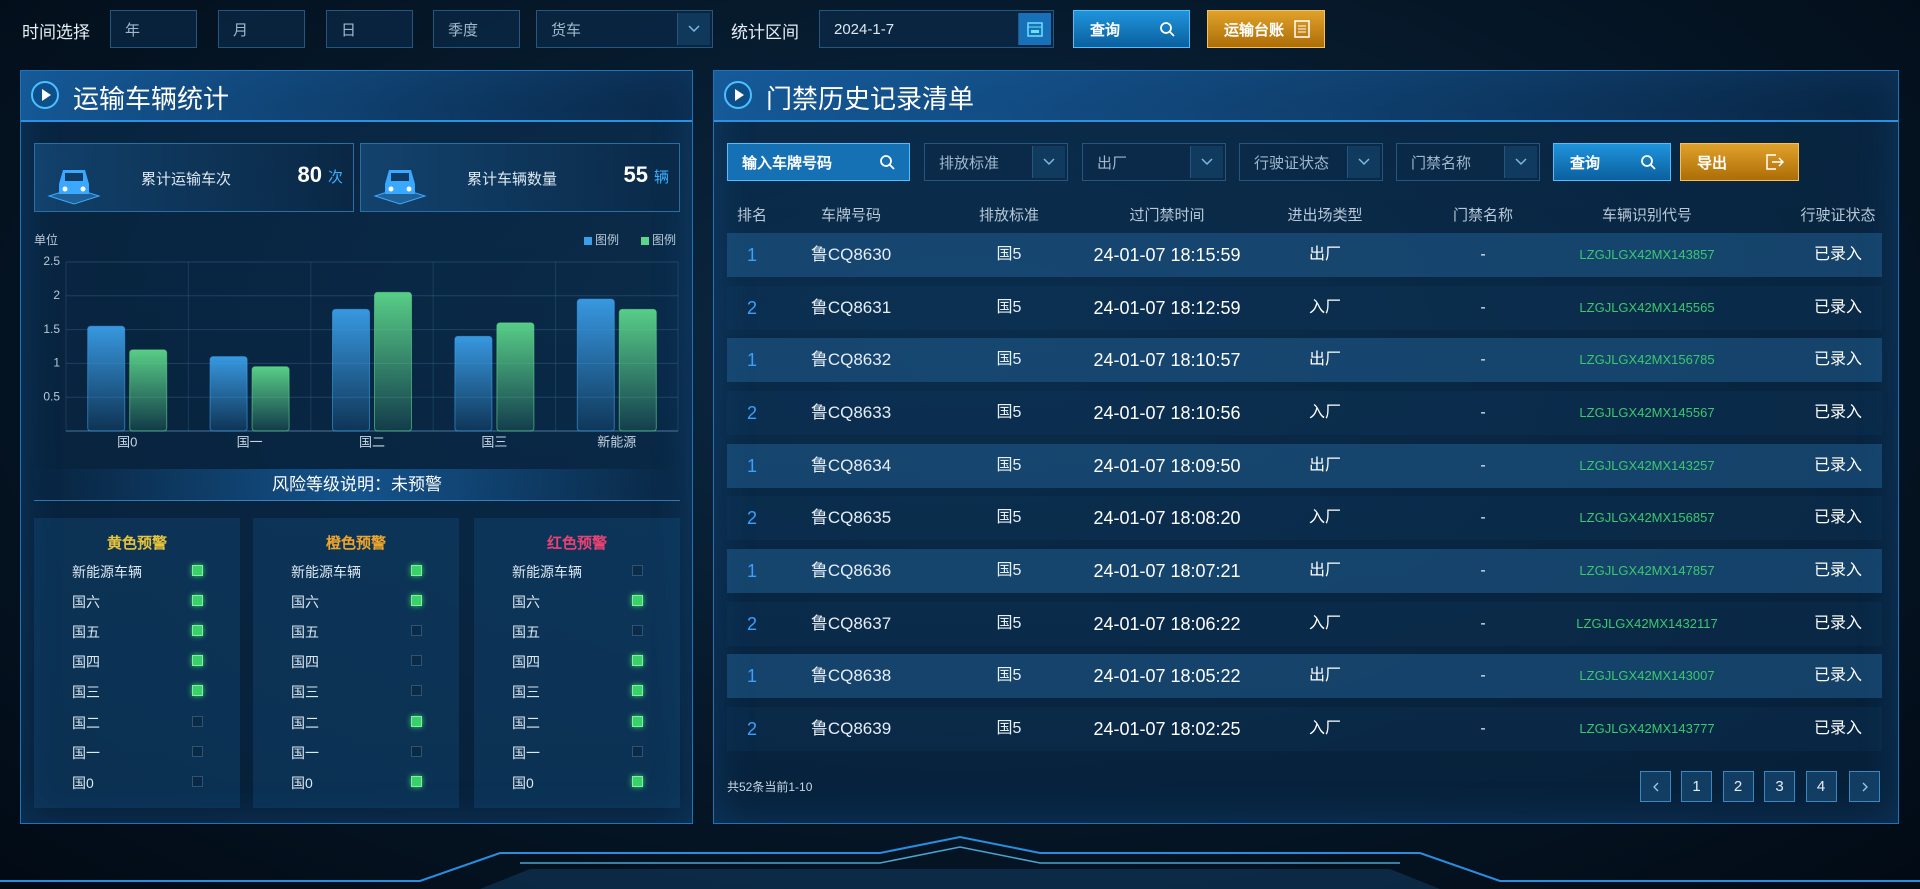 The width and height of the screenshot is (1920, 889). I want to click on warning-item-label: 国二, so click(526, 722).